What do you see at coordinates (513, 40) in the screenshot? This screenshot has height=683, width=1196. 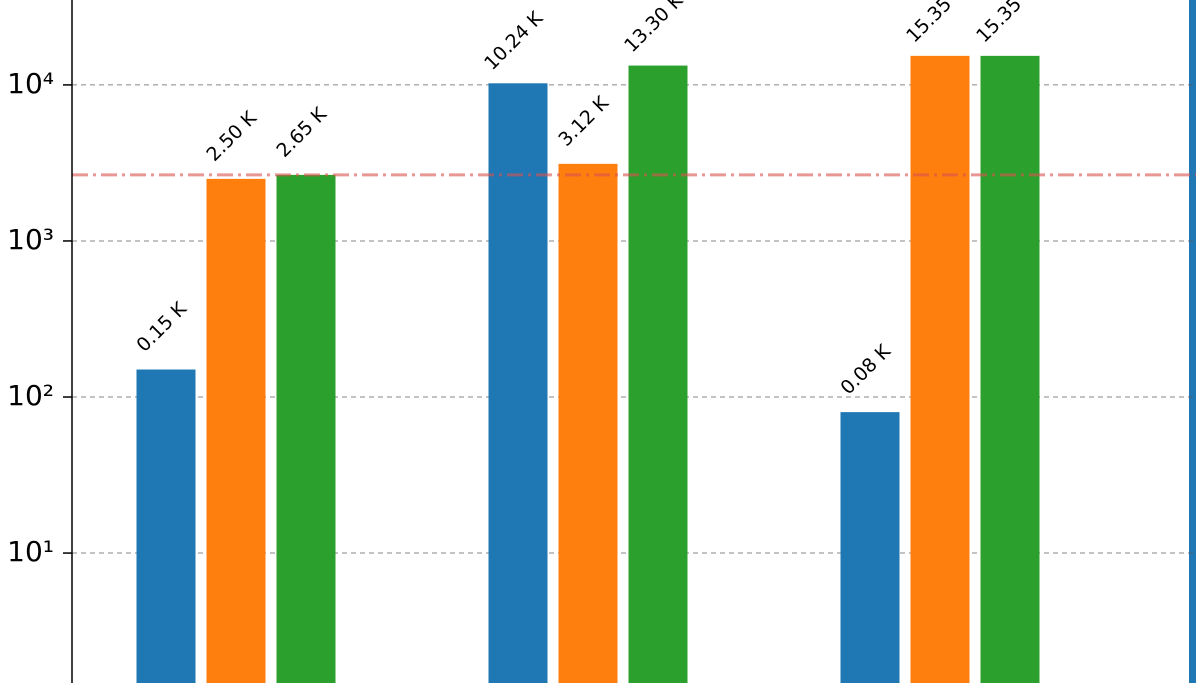 I see `value-label: 10.24 K` at bounding box center [513, 40].